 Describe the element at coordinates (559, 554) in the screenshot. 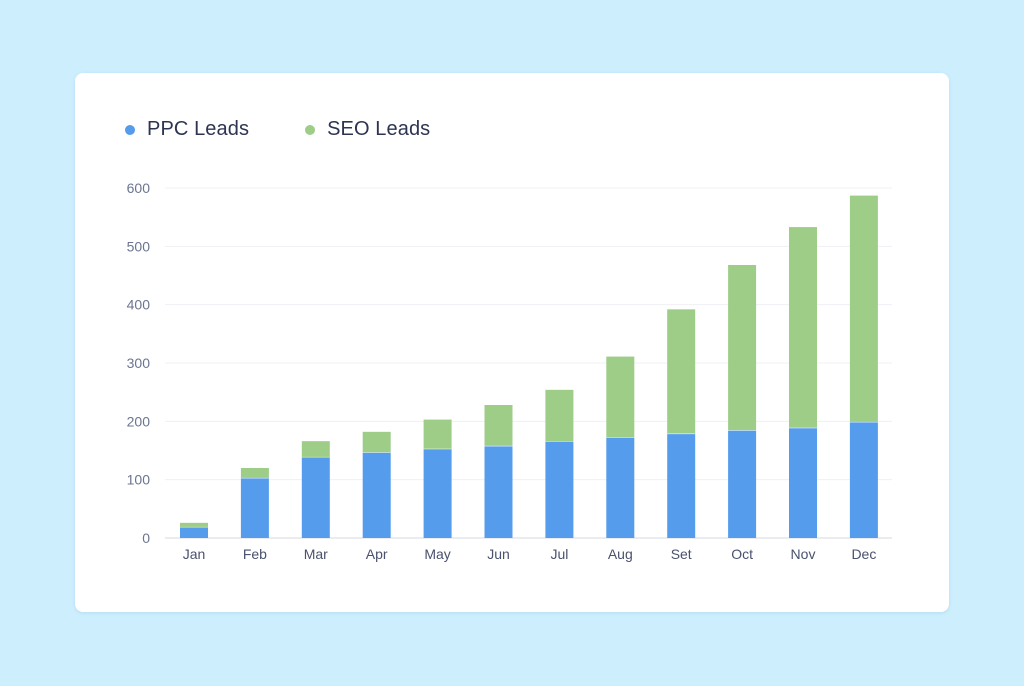

I see `x-tick-label: Jul` at that location.